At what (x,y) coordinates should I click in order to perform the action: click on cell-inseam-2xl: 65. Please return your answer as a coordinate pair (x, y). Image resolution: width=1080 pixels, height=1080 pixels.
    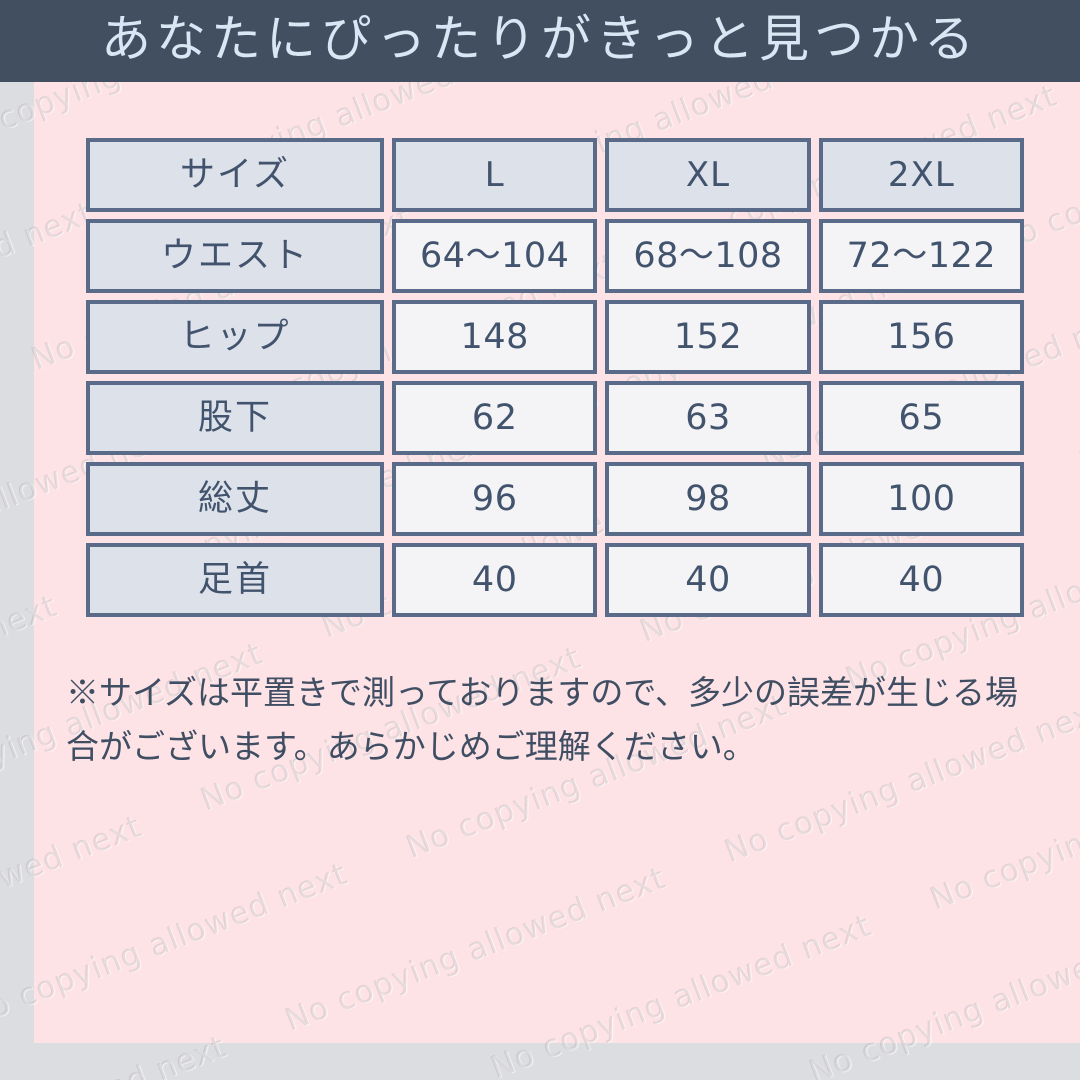
    Looking at the image, I should click on (921, 418).